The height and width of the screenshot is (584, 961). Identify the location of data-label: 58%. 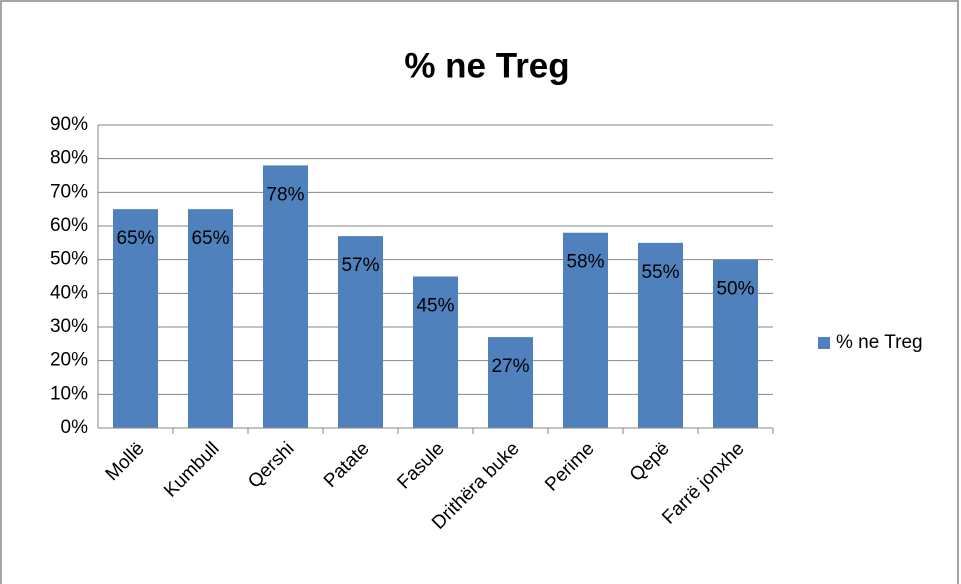
(585, 262).